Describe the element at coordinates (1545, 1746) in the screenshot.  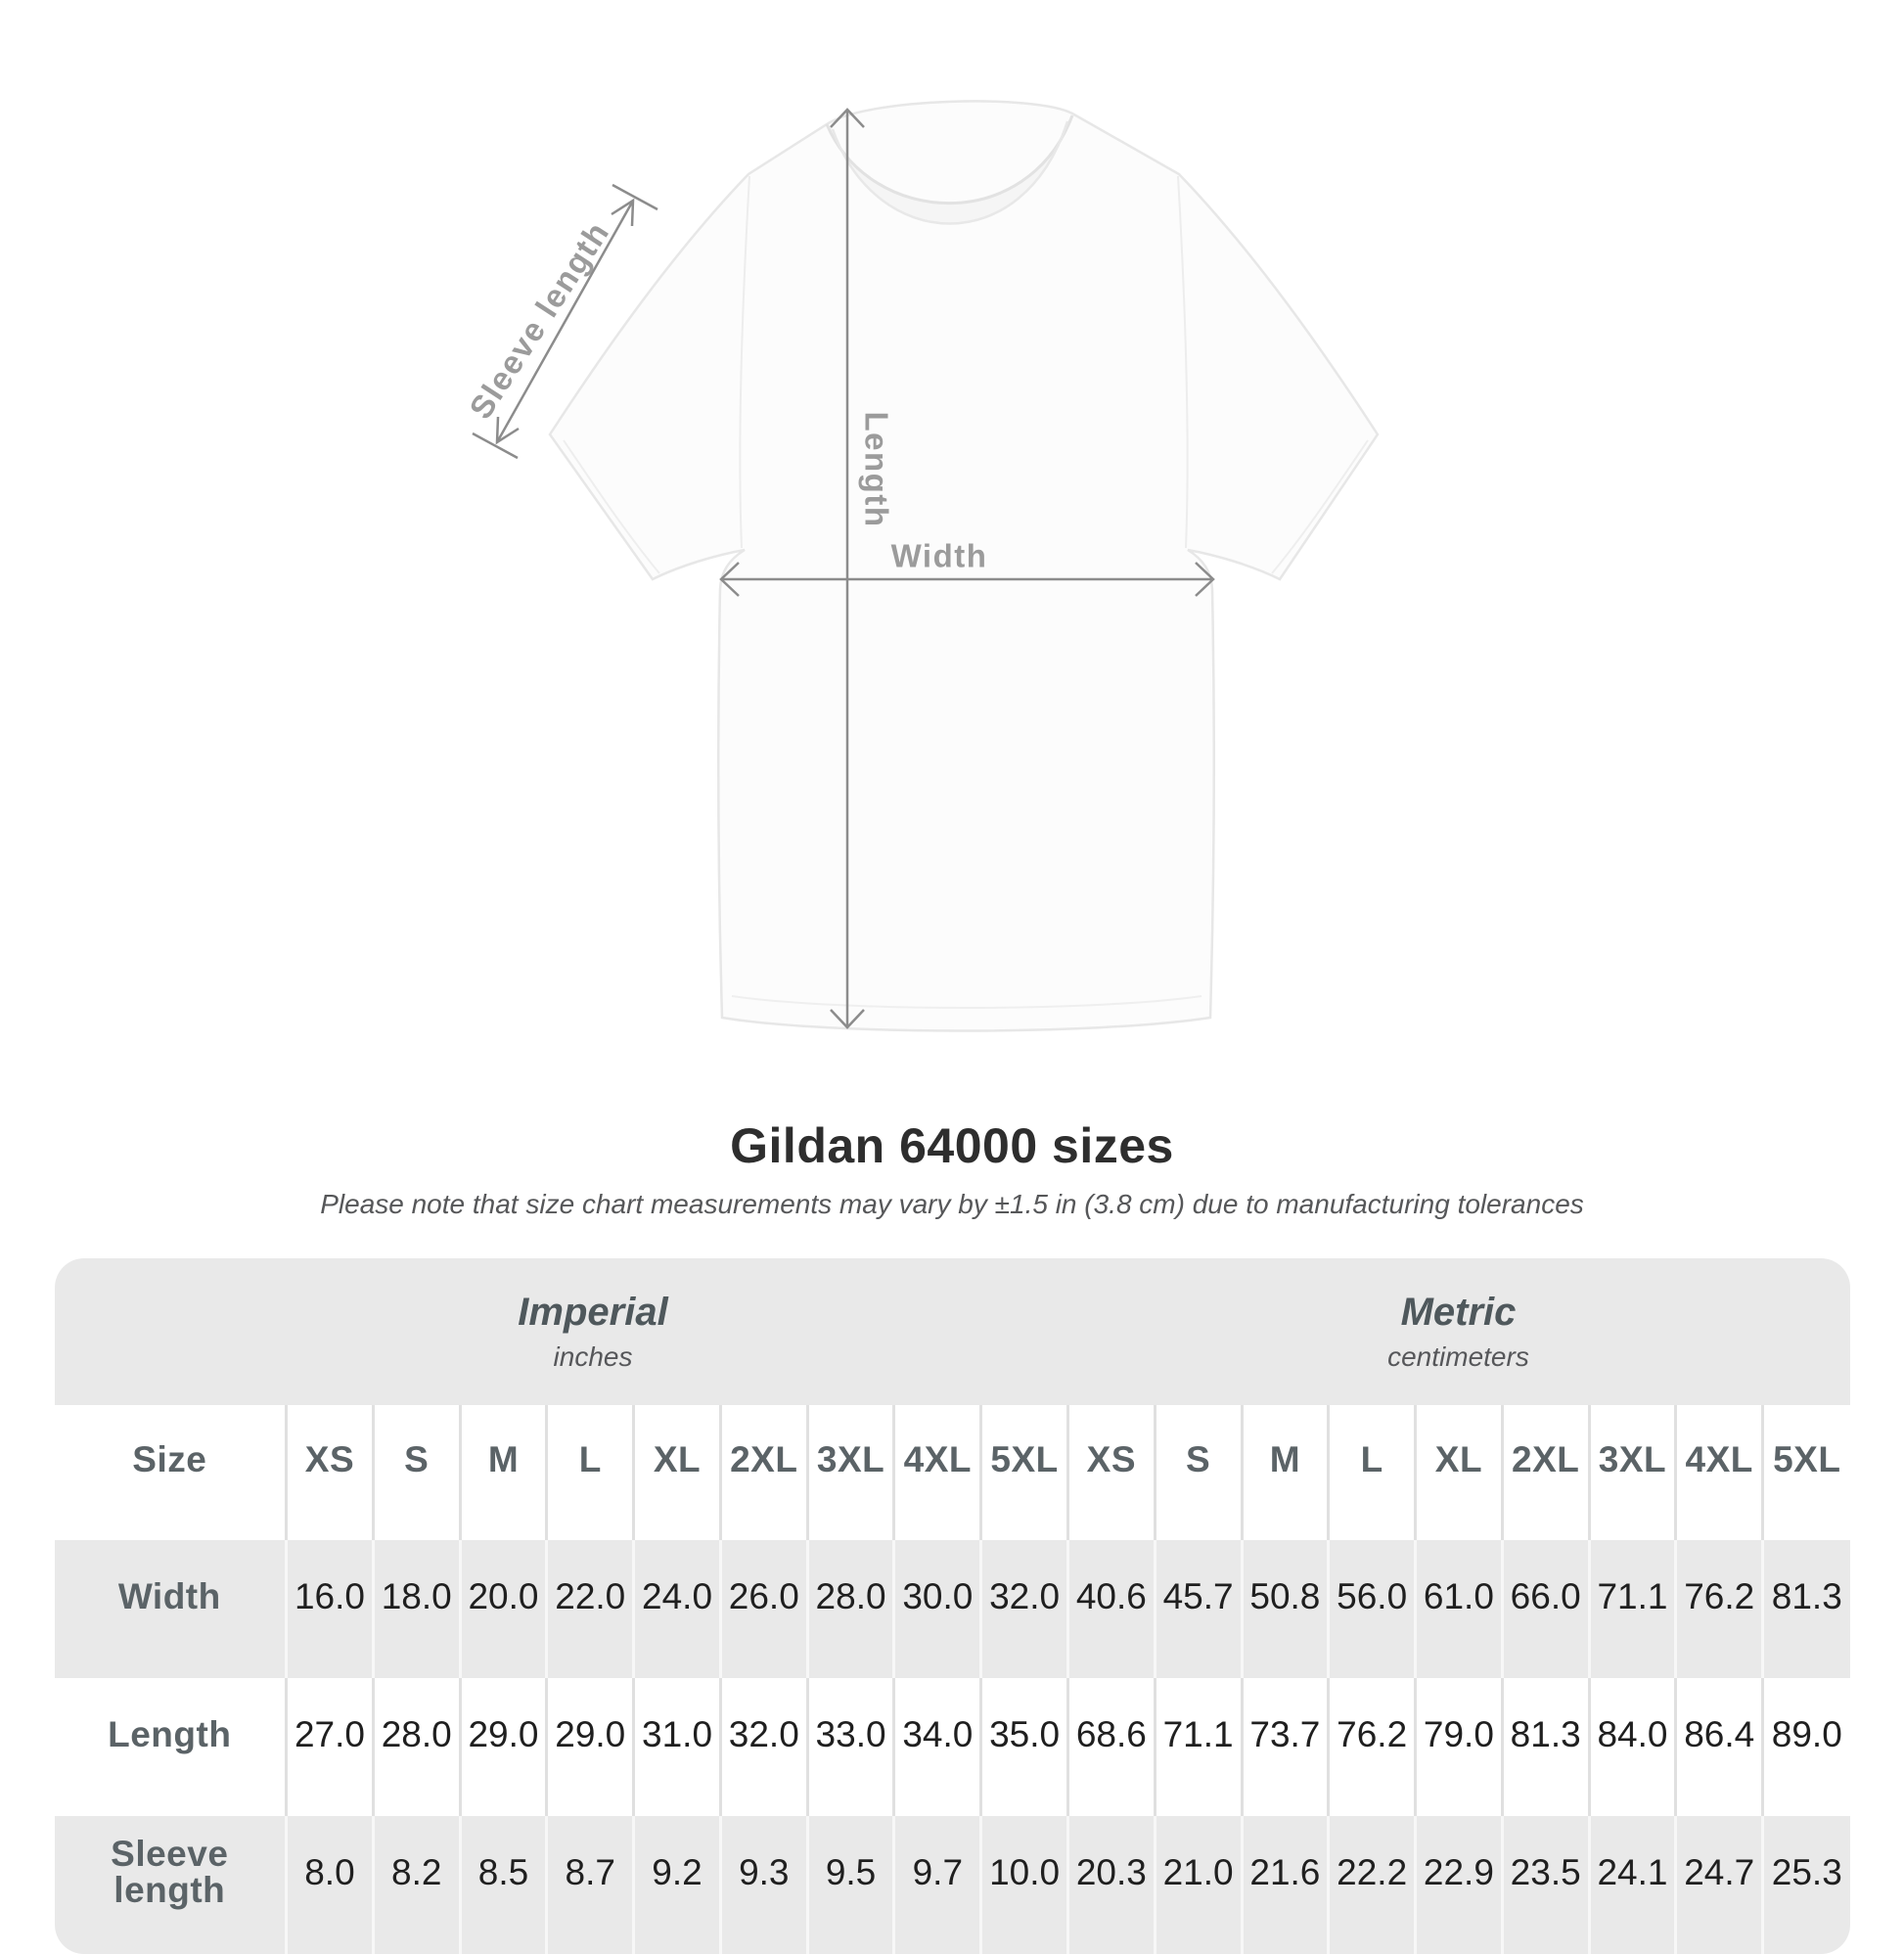
I see `length-value-cell: 81.3` at that location.